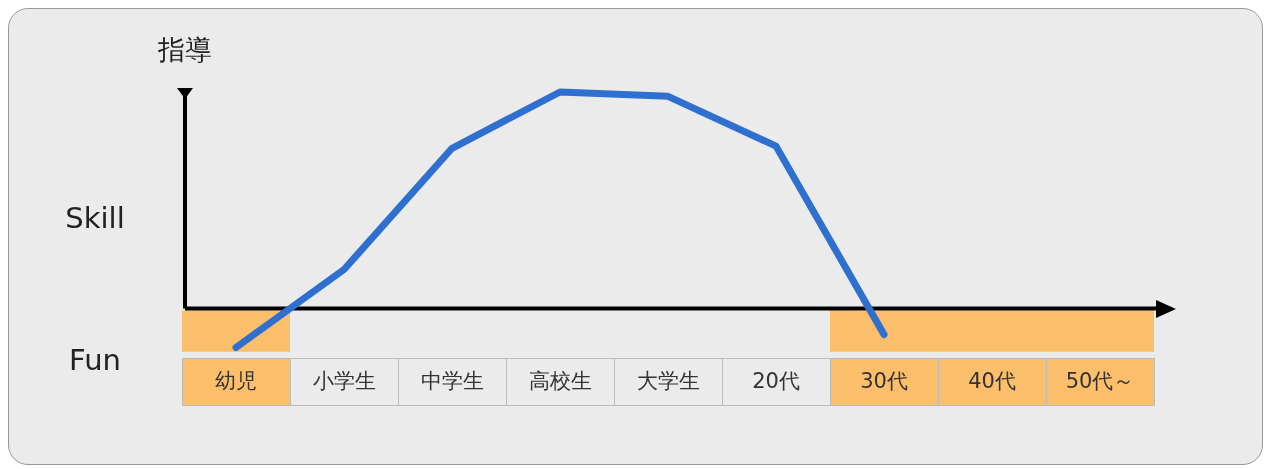 The image size is (1271, 469). Describe the element at coordinates (344, 380) in the screenshot. I see `x-tick-label: 小学生` at that location.